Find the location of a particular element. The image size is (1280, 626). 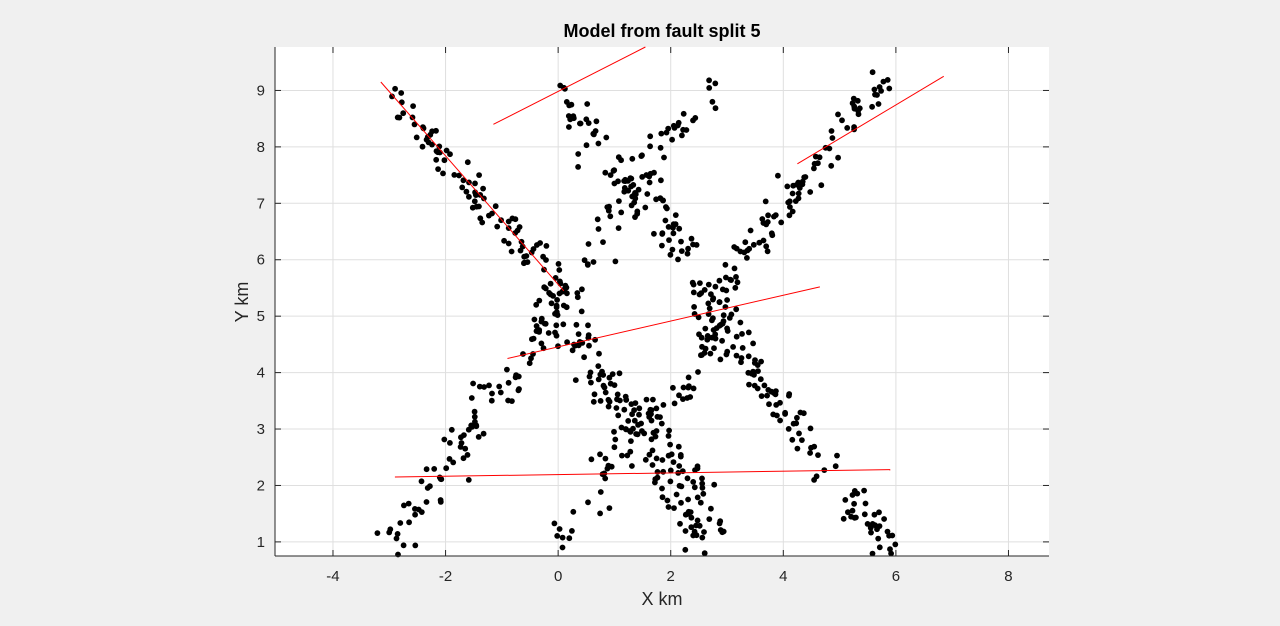

x-tick-label: 0 is located at coordinates (558, 576).